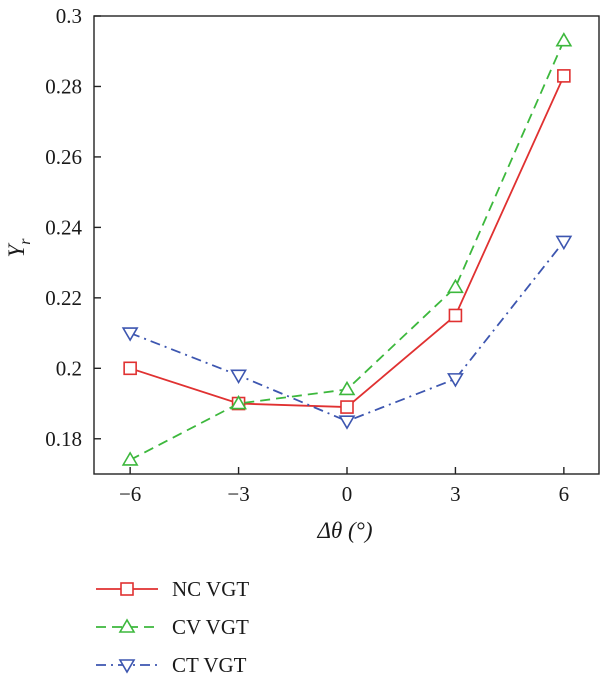 This screenshot has height=676, width=600. I want to click on x-tick-label: −6, so click(130, 494).